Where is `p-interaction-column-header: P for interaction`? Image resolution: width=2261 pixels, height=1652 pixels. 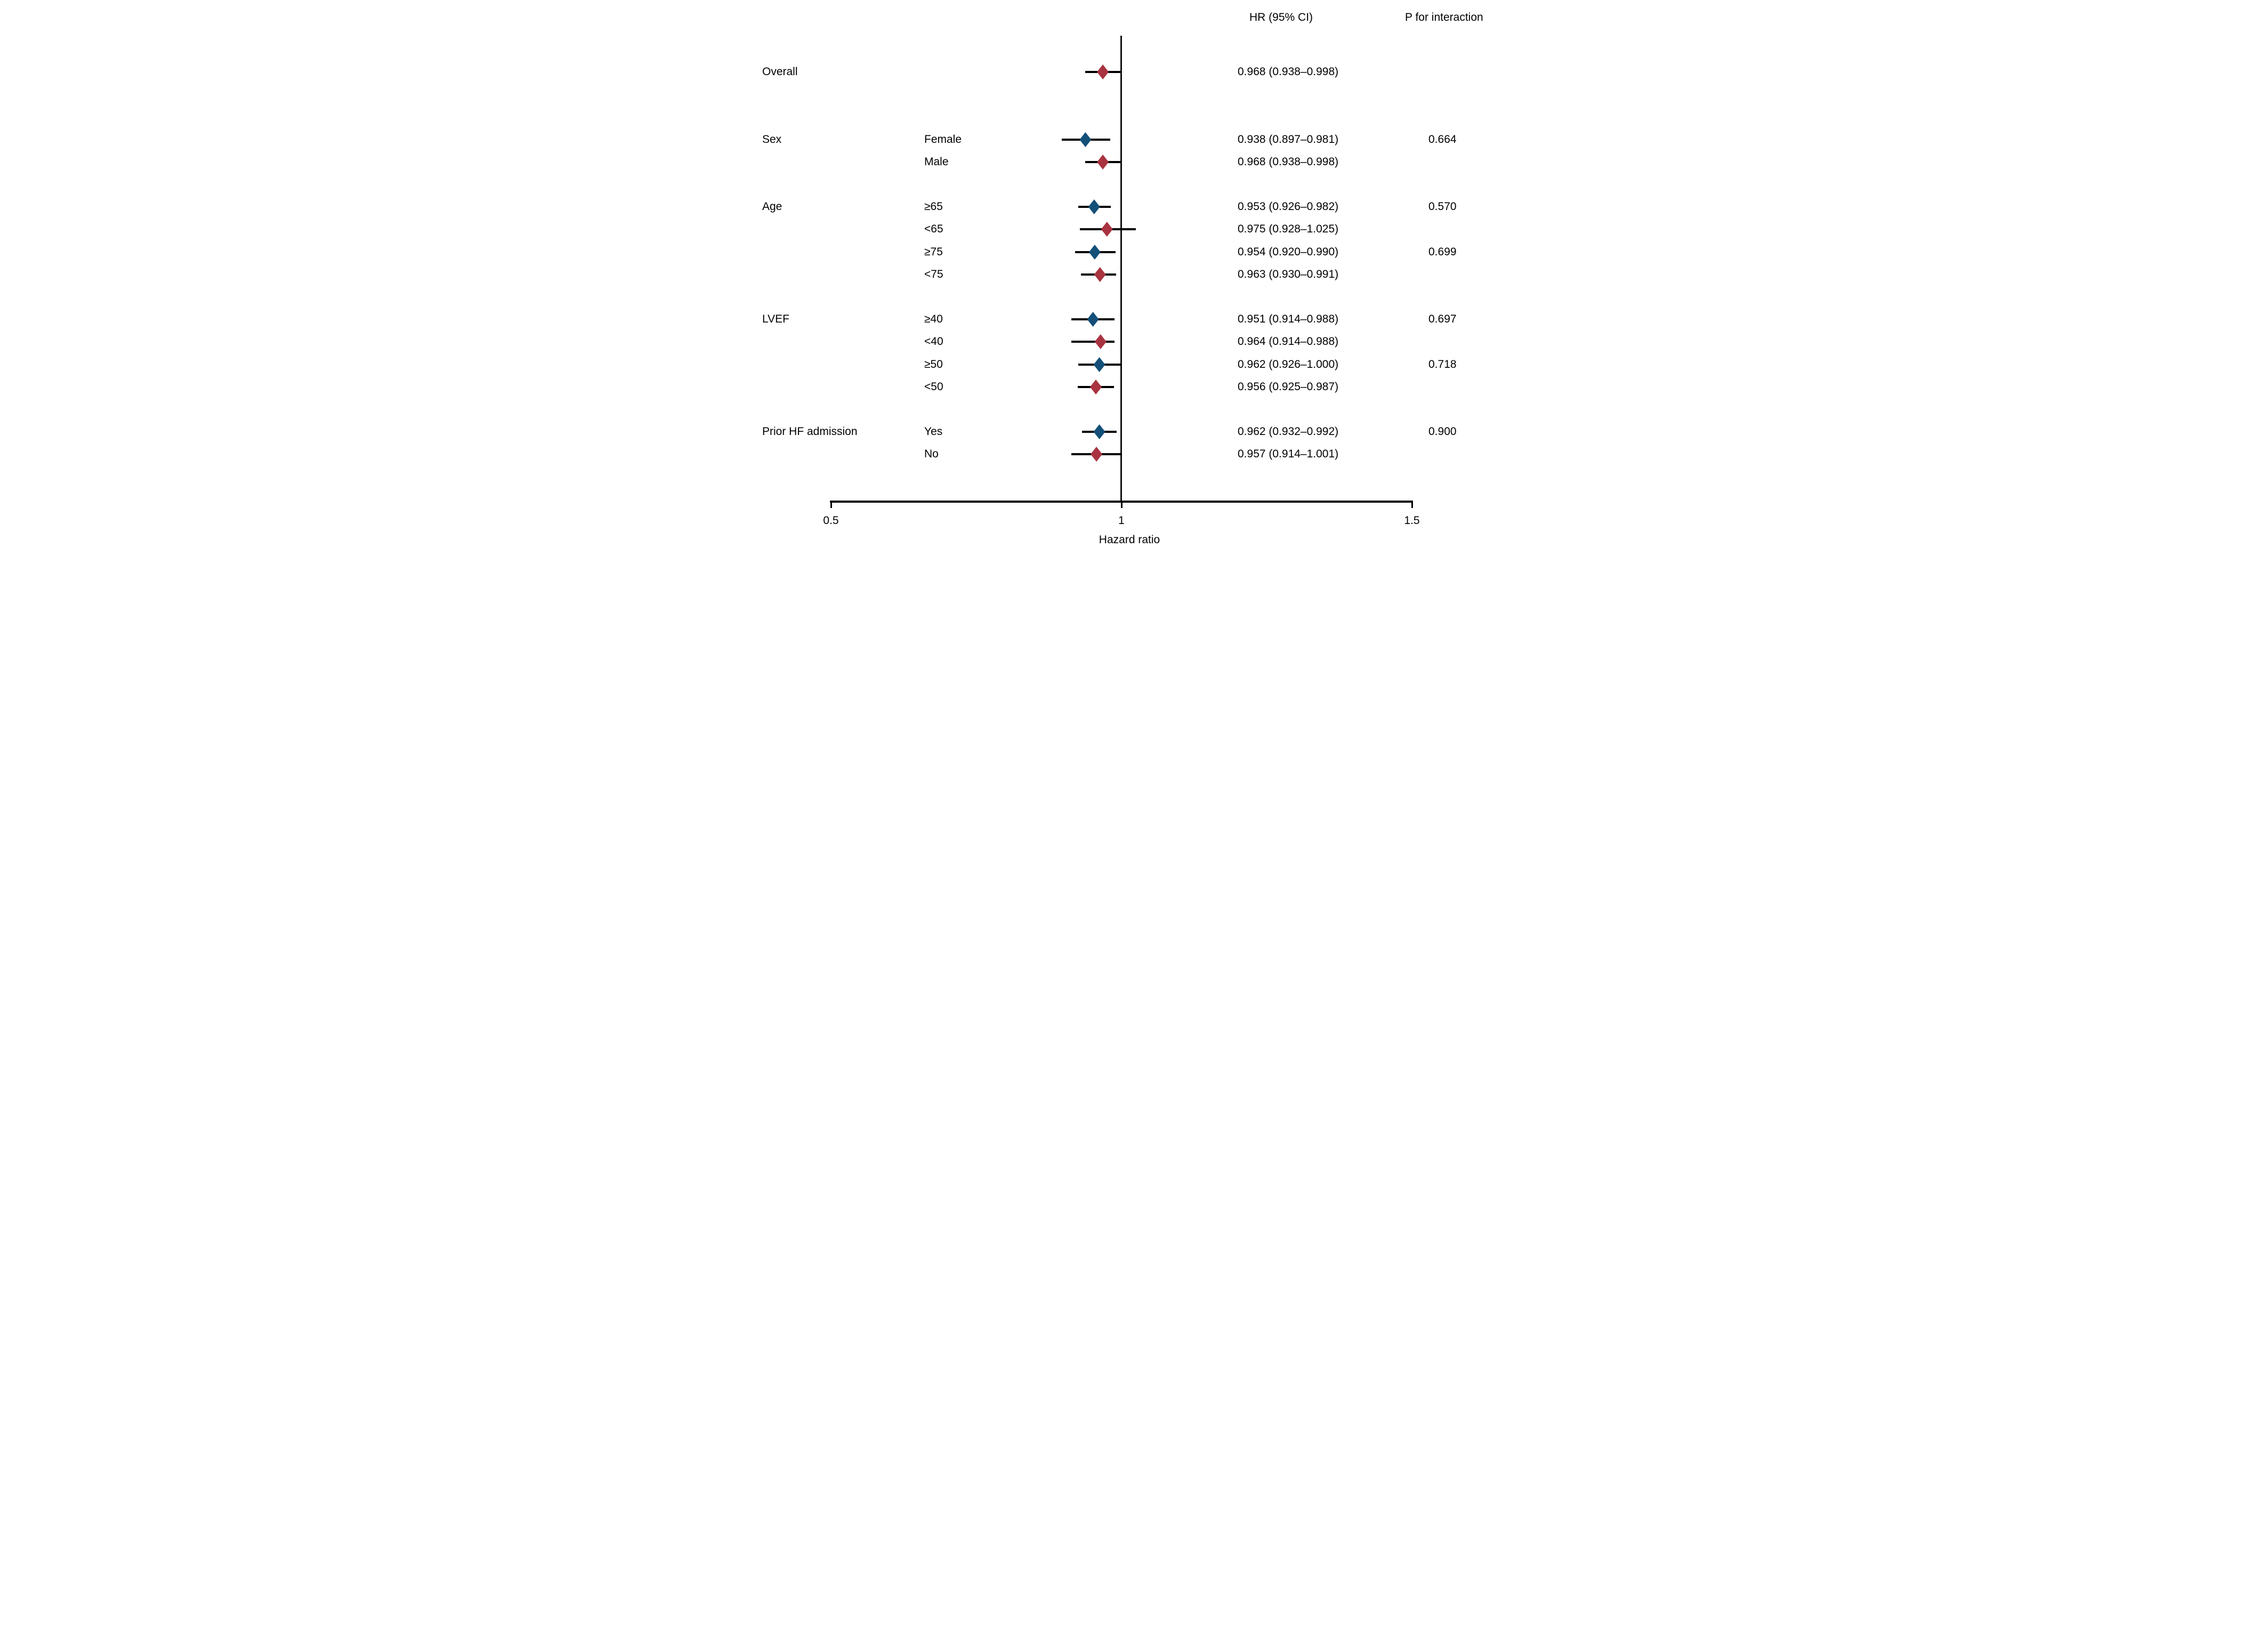 p-interaction-column-header: P for interaction is located at coordinates (1444, 17).